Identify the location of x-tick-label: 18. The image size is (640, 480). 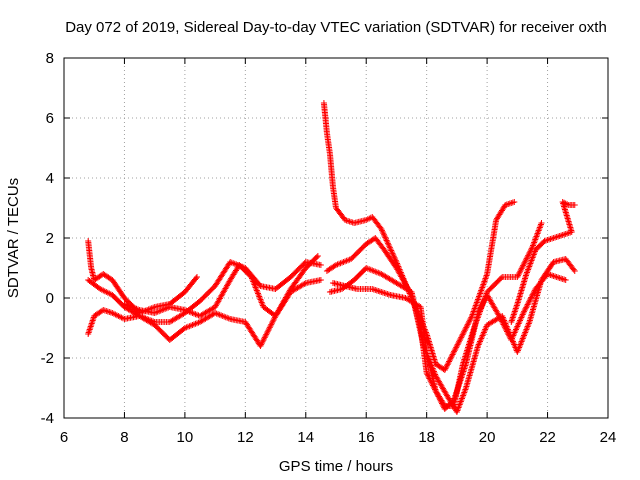
(426, 437).